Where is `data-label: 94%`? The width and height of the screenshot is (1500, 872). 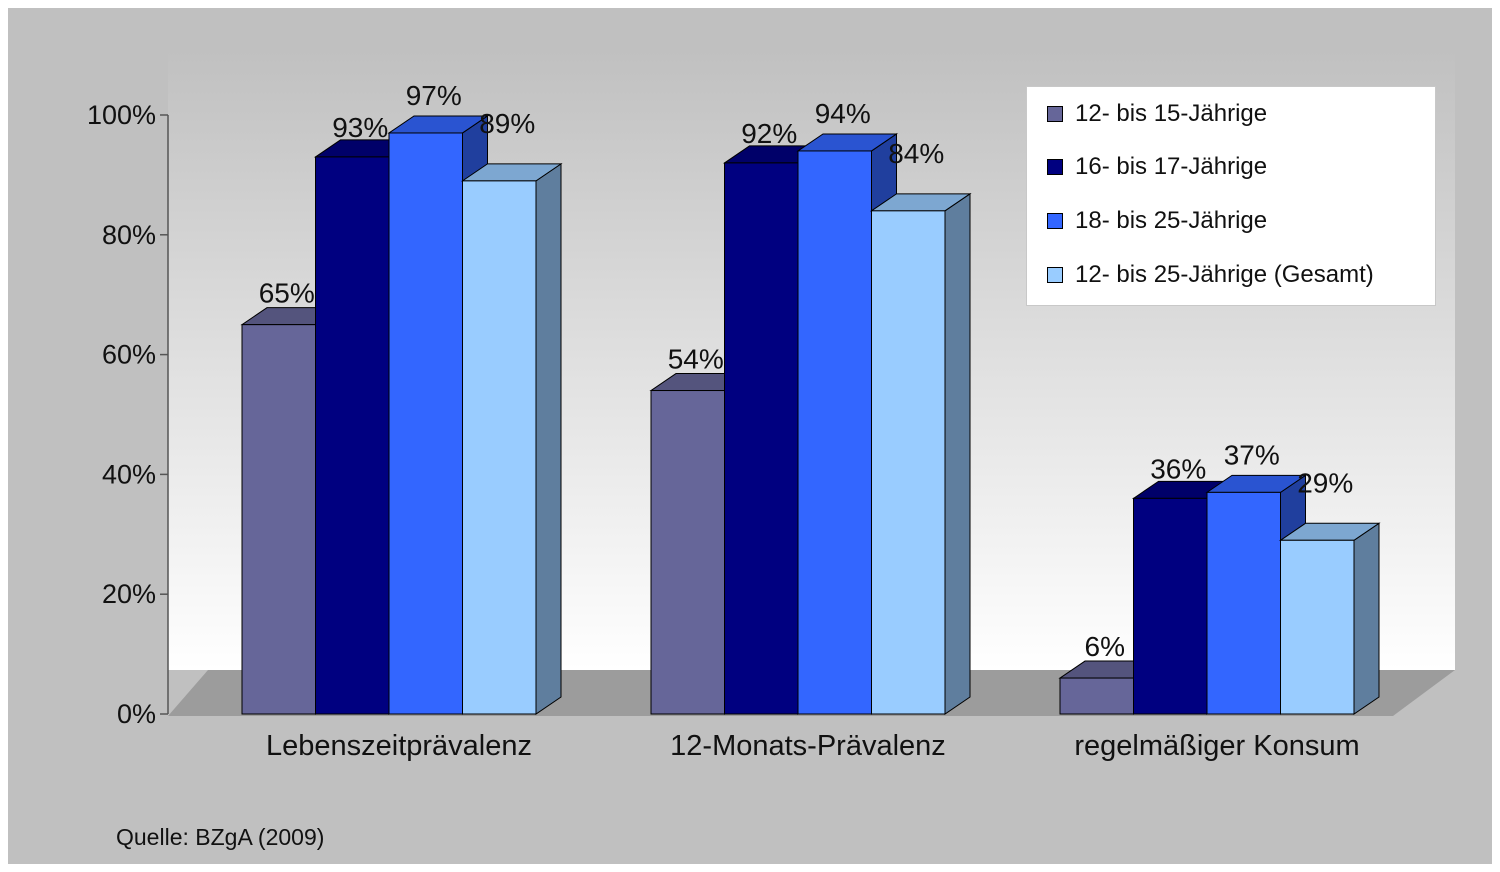 data-label: 94% is located at coordinates (843, 113).